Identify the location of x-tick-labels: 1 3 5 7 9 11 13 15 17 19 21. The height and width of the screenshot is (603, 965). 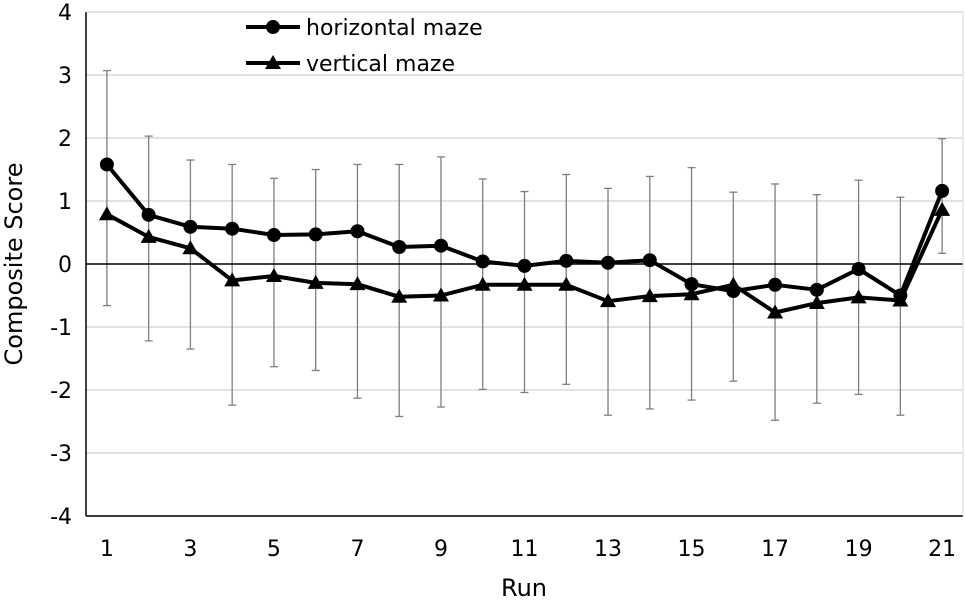
(528, 549).